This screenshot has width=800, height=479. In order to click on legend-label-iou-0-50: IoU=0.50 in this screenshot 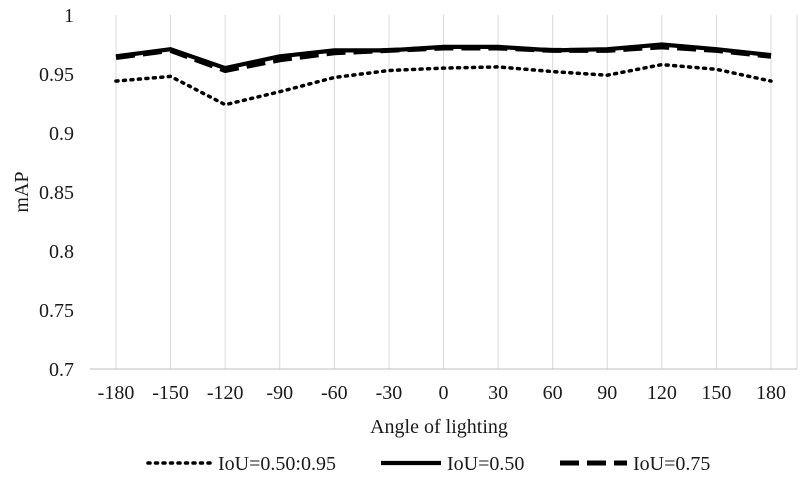, I will do `click(485, 464)`.